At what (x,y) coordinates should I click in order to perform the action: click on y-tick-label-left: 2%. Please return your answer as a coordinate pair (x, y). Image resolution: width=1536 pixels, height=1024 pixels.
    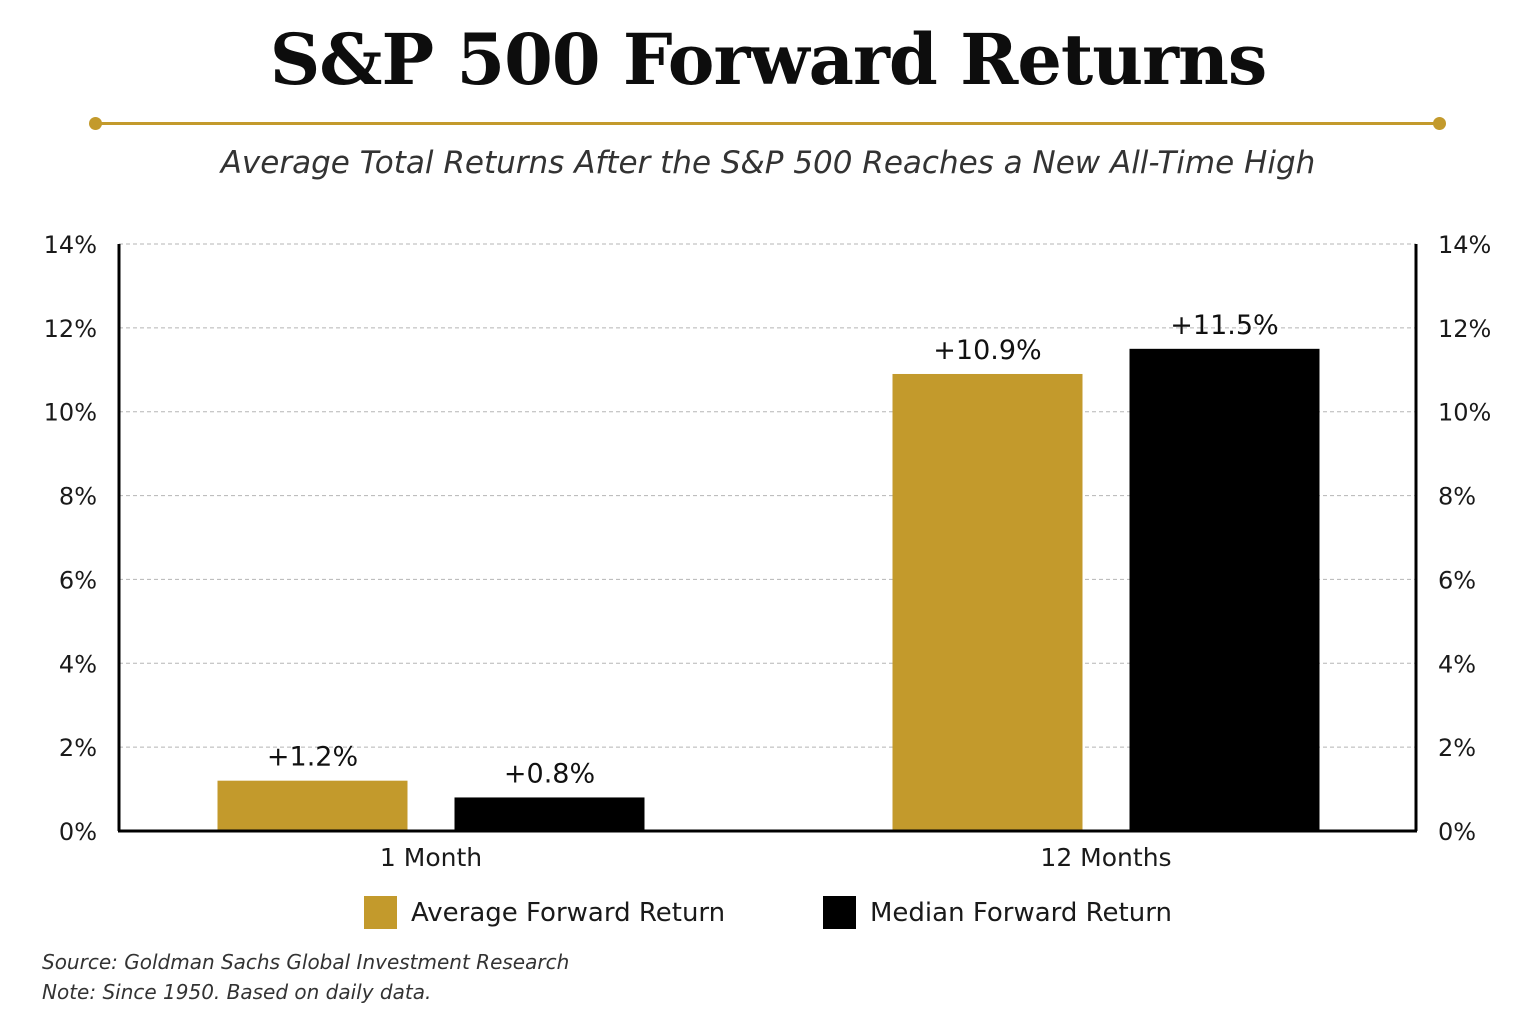
    Looking at the image, I should click on (78, 748).